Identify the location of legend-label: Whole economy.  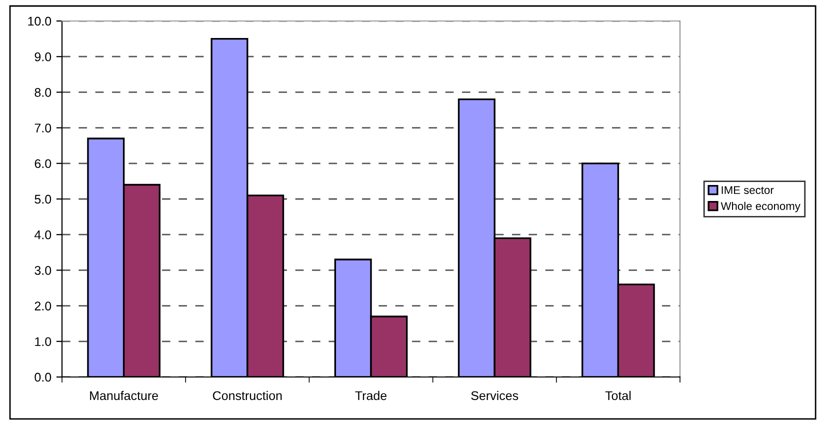
(760, 207).